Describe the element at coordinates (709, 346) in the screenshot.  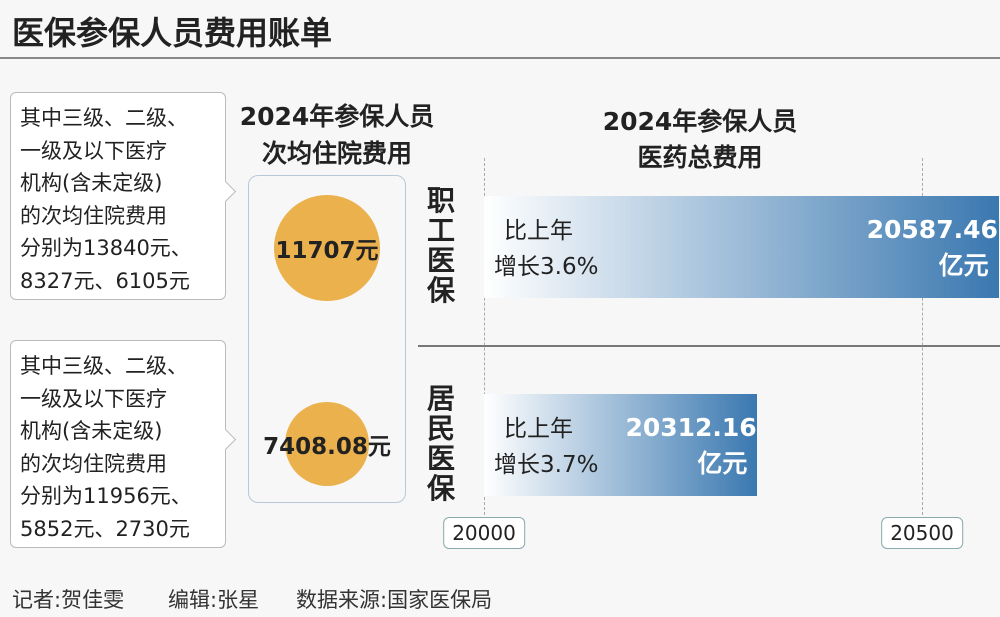
I see `separator` at that location.